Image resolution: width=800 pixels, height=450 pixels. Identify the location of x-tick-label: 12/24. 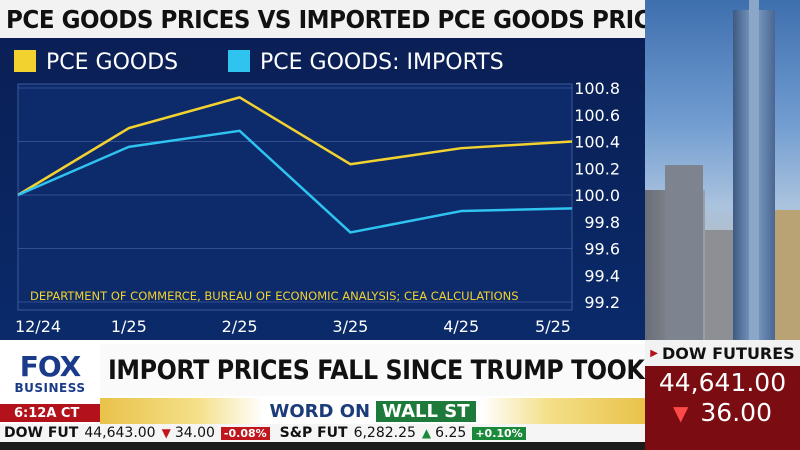
(38, 326).